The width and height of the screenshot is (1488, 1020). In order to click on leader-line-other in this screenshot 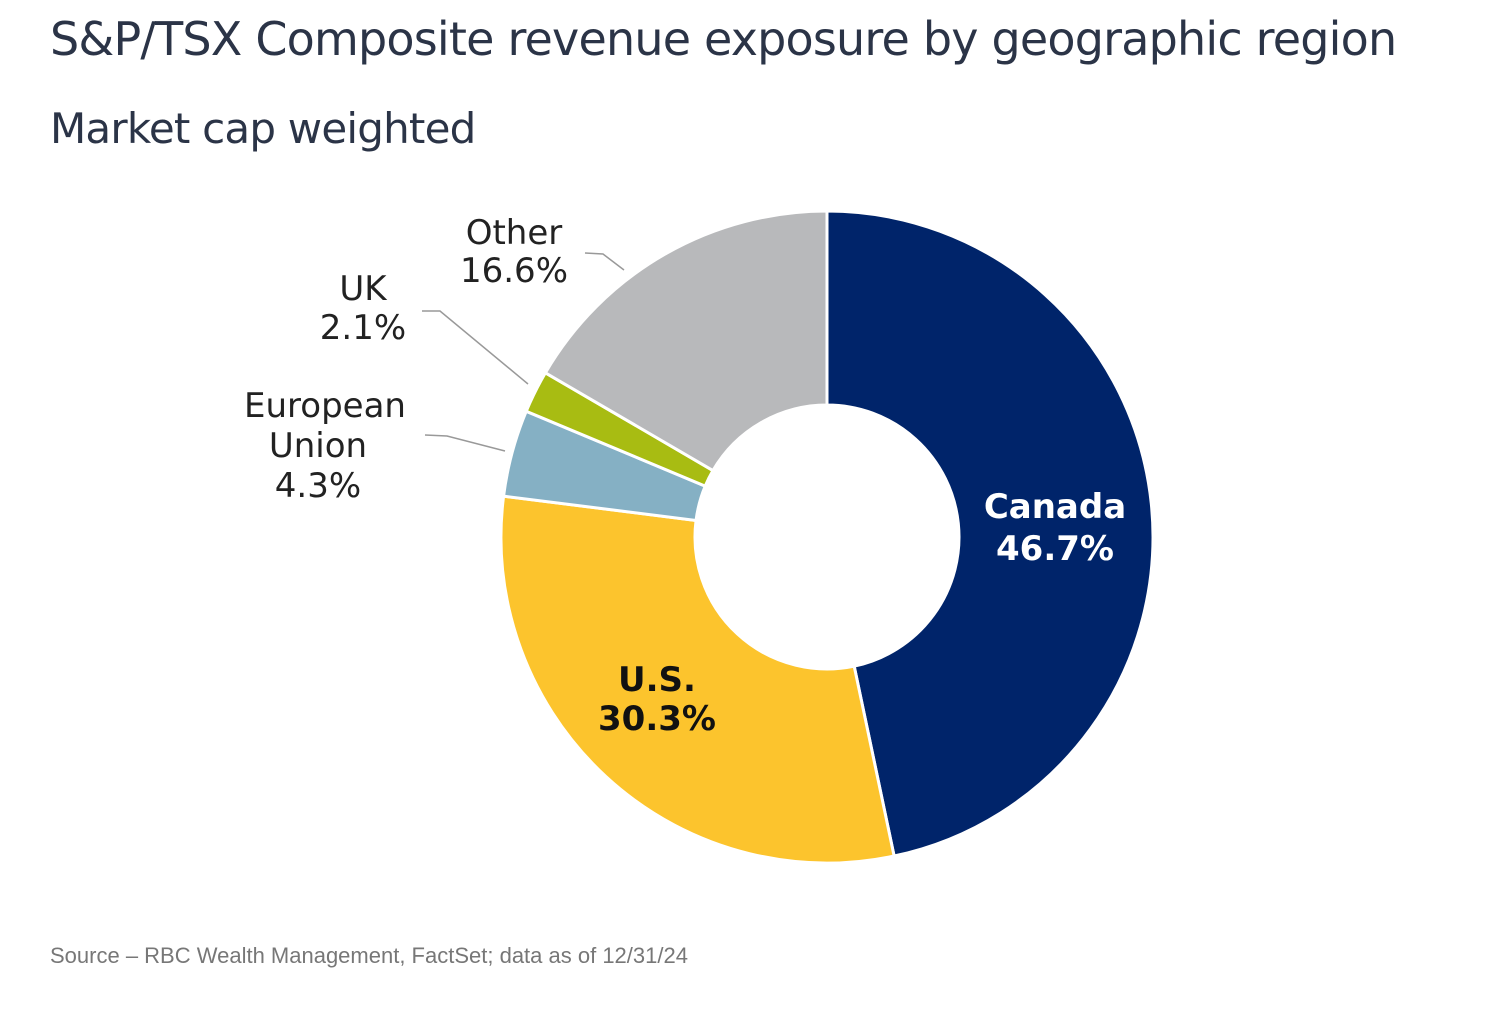, I will do `click(604, 261)`.